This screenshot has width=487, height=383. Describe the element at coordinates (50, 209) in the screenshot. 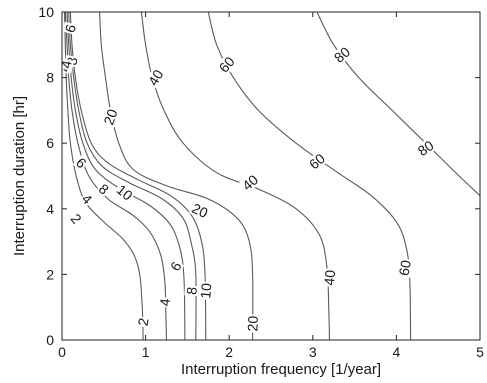

I see `y-tick-label: 4` at that location.